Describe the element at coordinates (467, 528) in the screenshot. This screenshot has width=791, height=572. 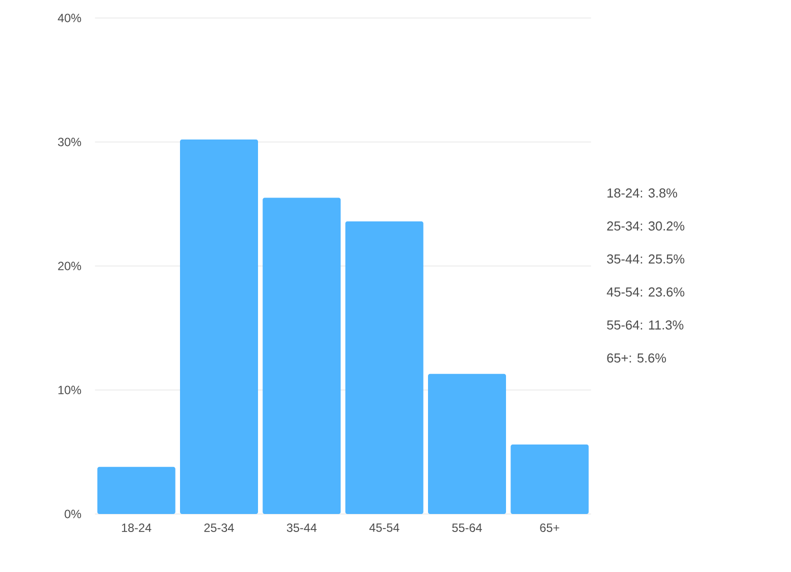
I see `x-tick-label: 55-64` at that location.